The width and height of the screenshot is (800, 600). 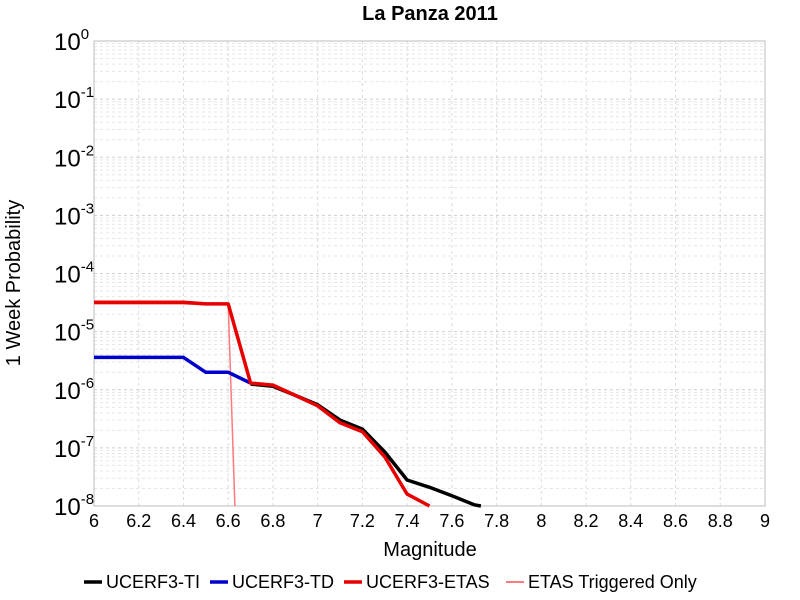 What do you see at coordinates (262, 404) in the screenshot?
I see `series-line-ucerf3-etas` at bounding box center [262, 404].